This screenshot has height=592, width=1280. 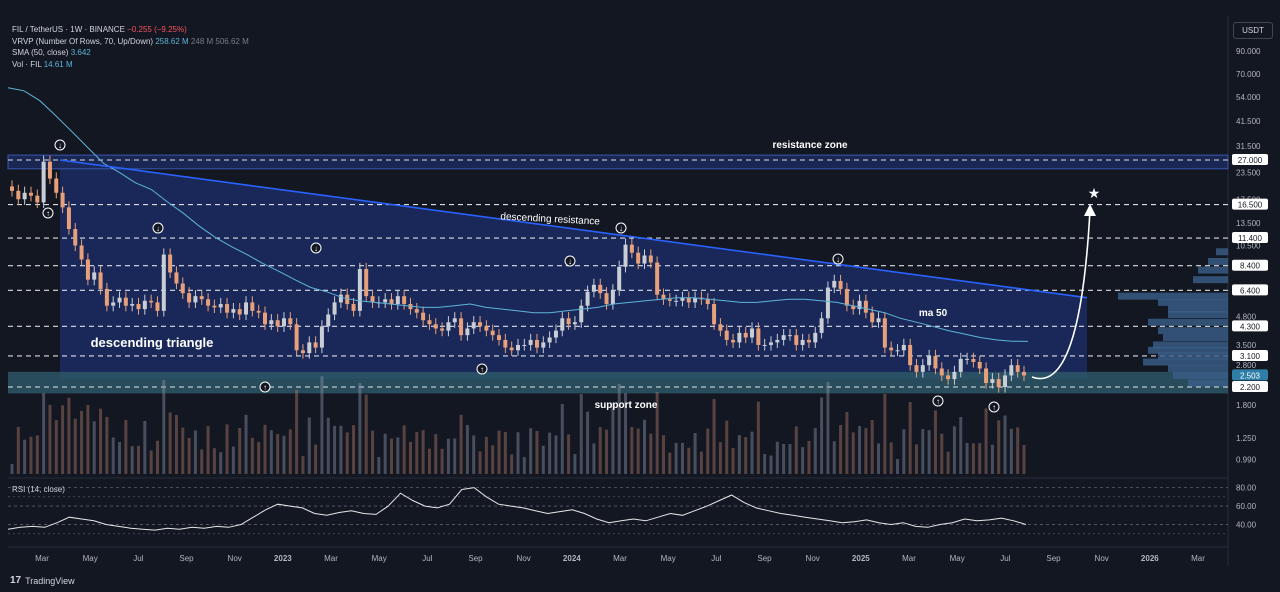 What do you see at coordinates (42, 580) in the screenshot?
I see `tradingview-logo: 17 TradingView` at bounding box center [42, 580].